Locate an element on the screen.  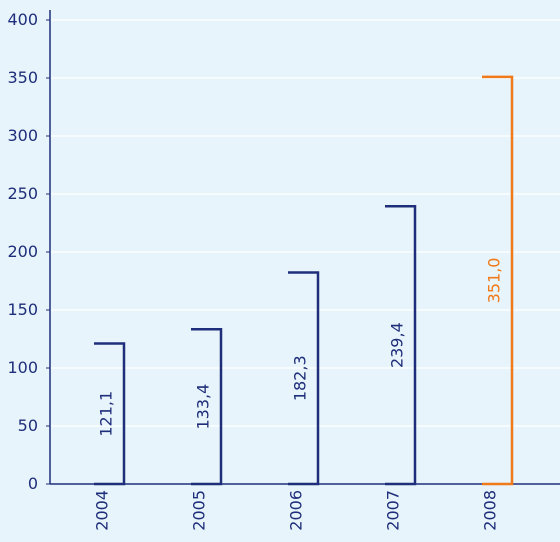
bar-mark-2007 is located at coordinates (401, 345).